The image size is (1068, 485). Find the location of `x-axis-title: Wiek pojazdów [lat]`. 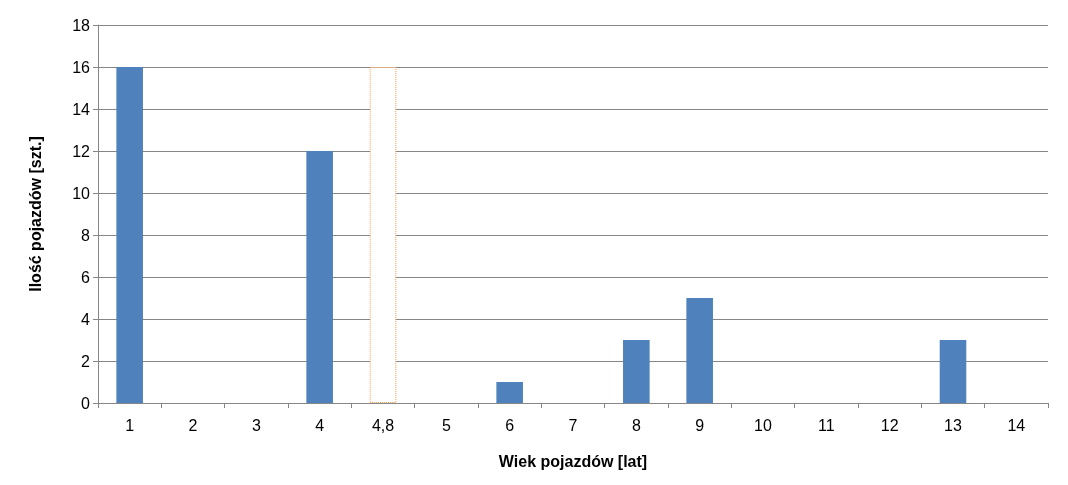

x-axis-title: Wiek pojazdów [lat] is located at coordinates (573, 461).